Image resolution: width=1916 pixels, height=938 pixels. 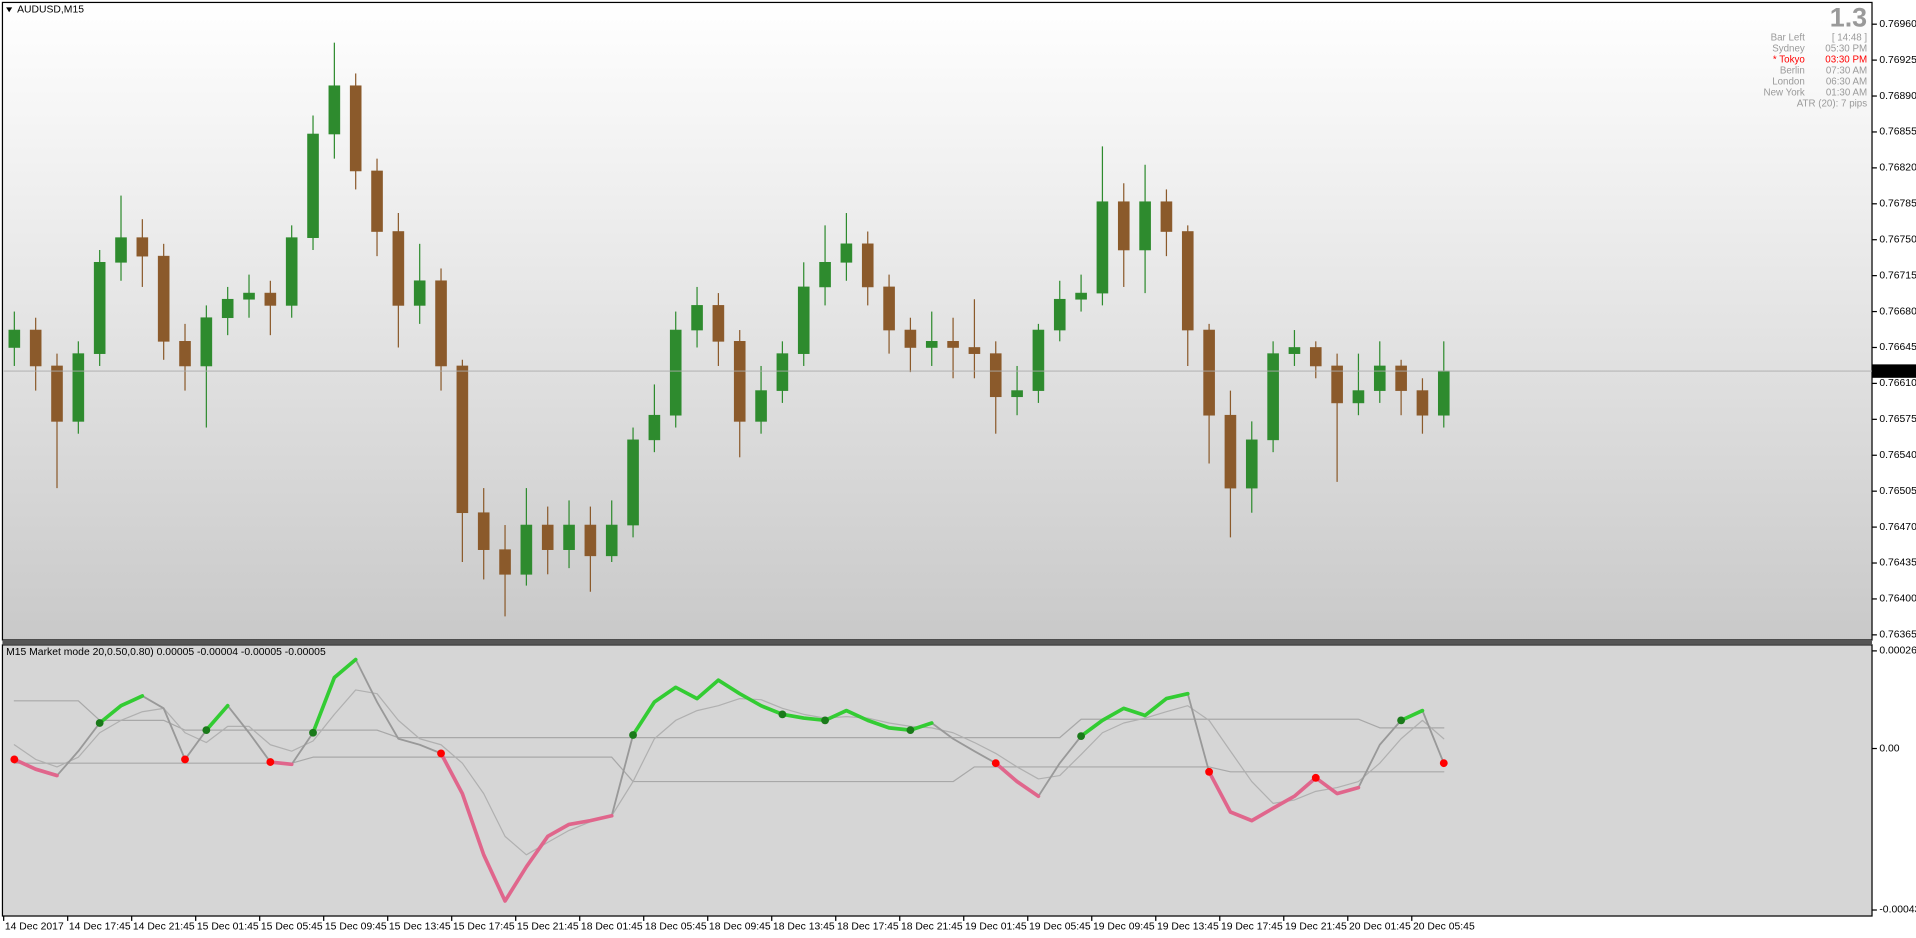 I want to click on x-tick-label: 19 Dec 09:45, so click(x=1124, y=927).